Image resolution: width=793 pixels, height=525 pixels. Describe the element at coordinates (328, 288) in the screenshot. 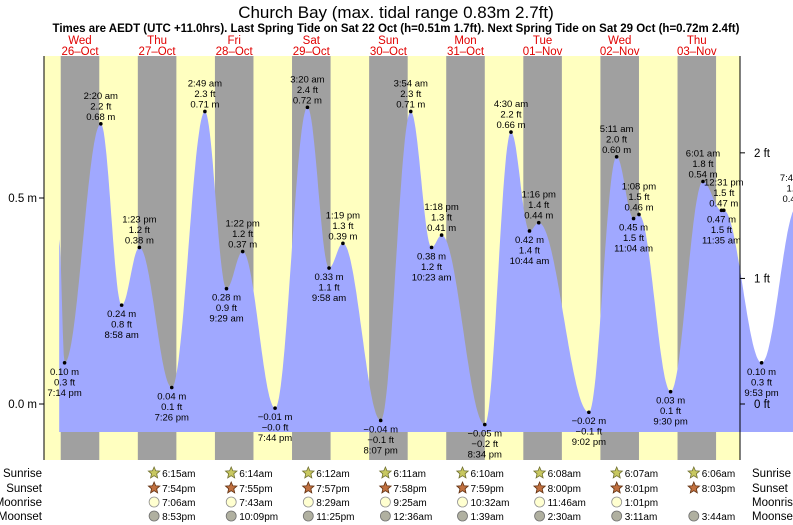

I see `tide-label: 1.1 ft` at that location.